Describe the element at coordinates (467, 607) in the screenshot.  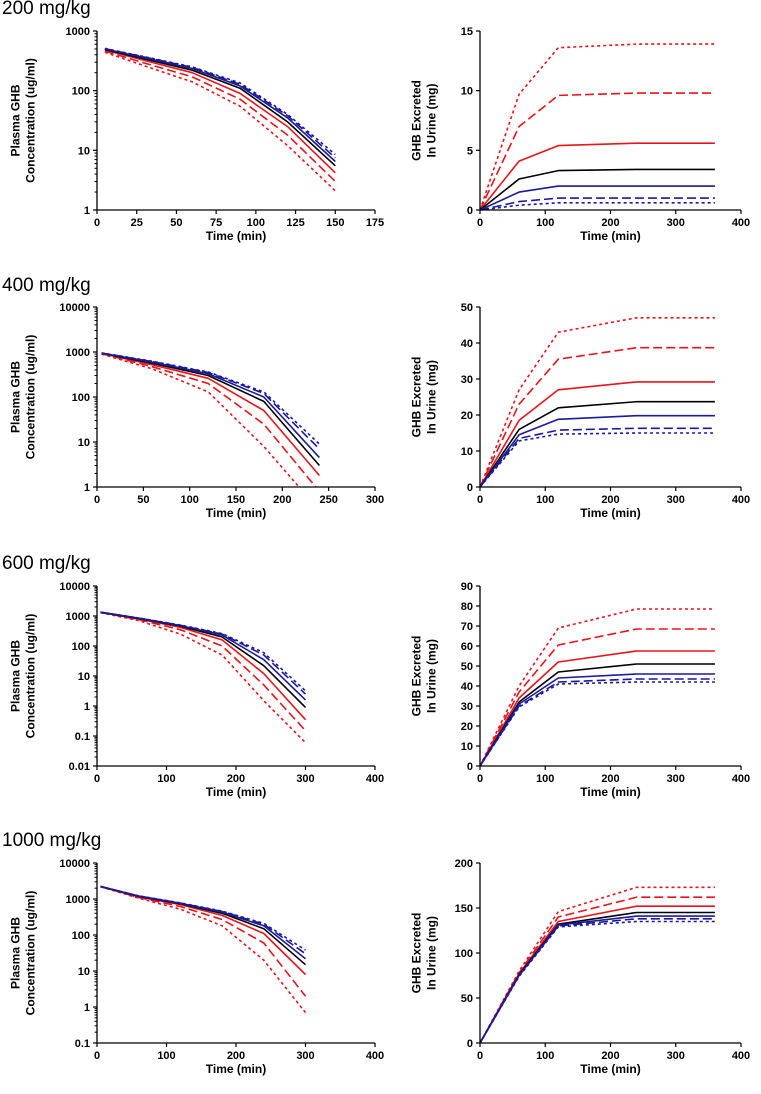
I see `y-tick-label: 80` at that location.